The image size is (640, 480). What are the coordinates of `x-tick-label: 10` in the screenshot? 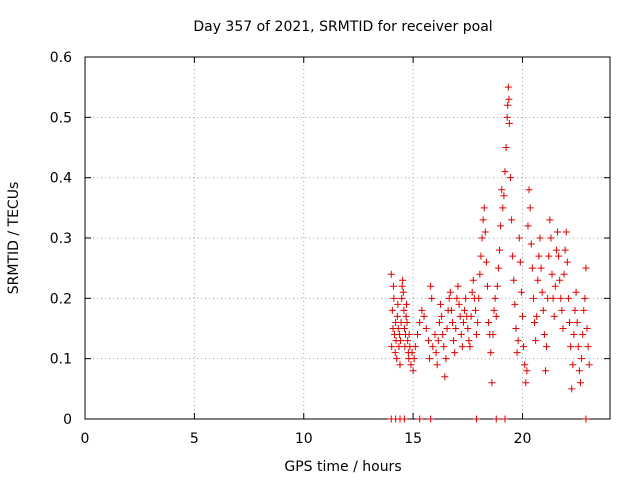 It's located at (304, 439).